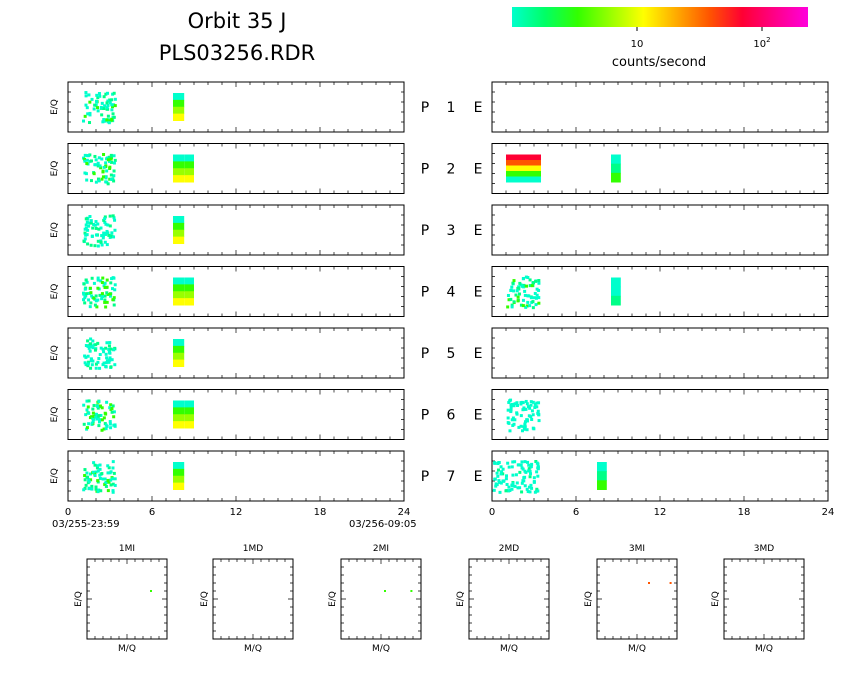 This screenshot has height=680, width=850. Describe the element at coordinates (127, 549) in the screenshot. I see `mq-panel-title: 1MI` at that location.